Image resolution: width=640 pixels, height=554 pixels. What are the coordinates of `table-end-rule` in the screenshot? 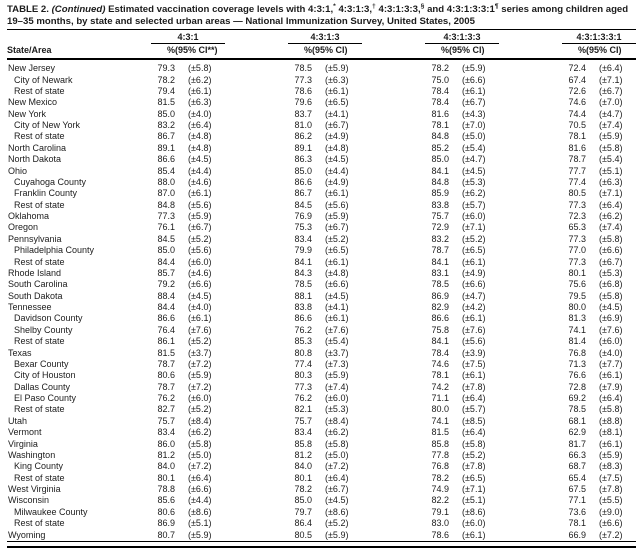 It's located at (321, 546).